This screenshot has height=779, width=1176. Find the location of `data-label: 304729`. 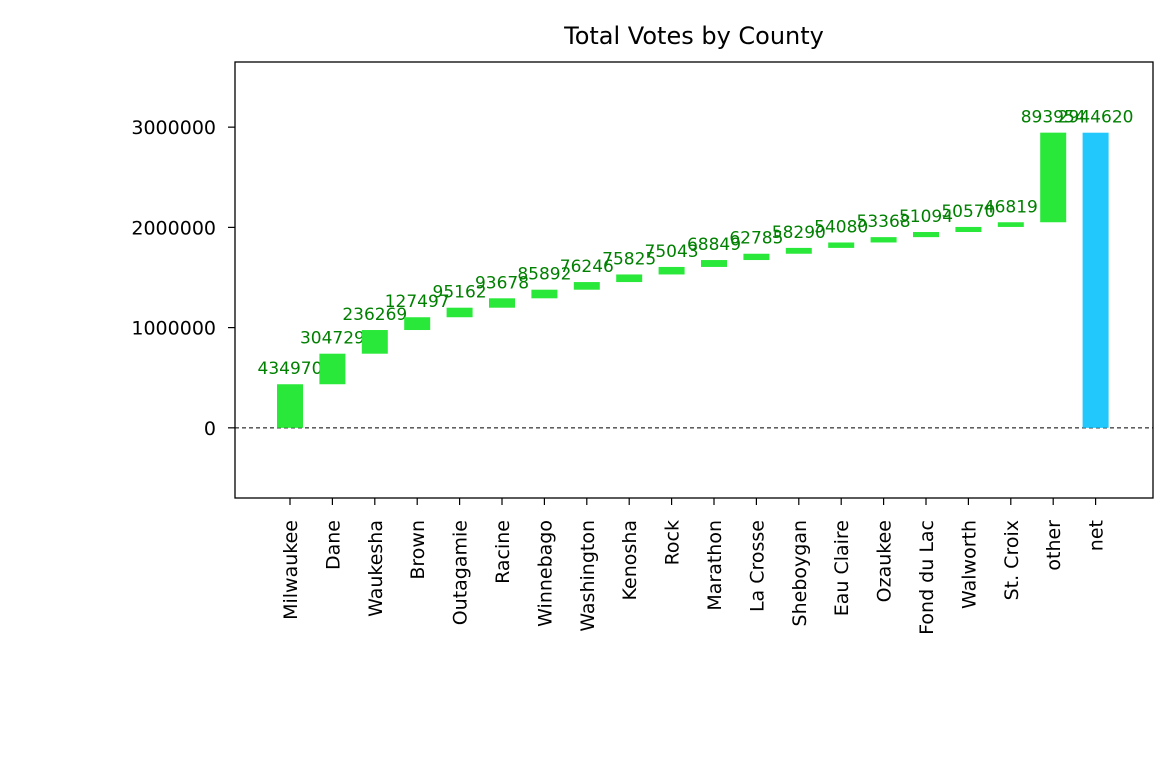

data-label: 304729 is located at coordinates (332, 339).